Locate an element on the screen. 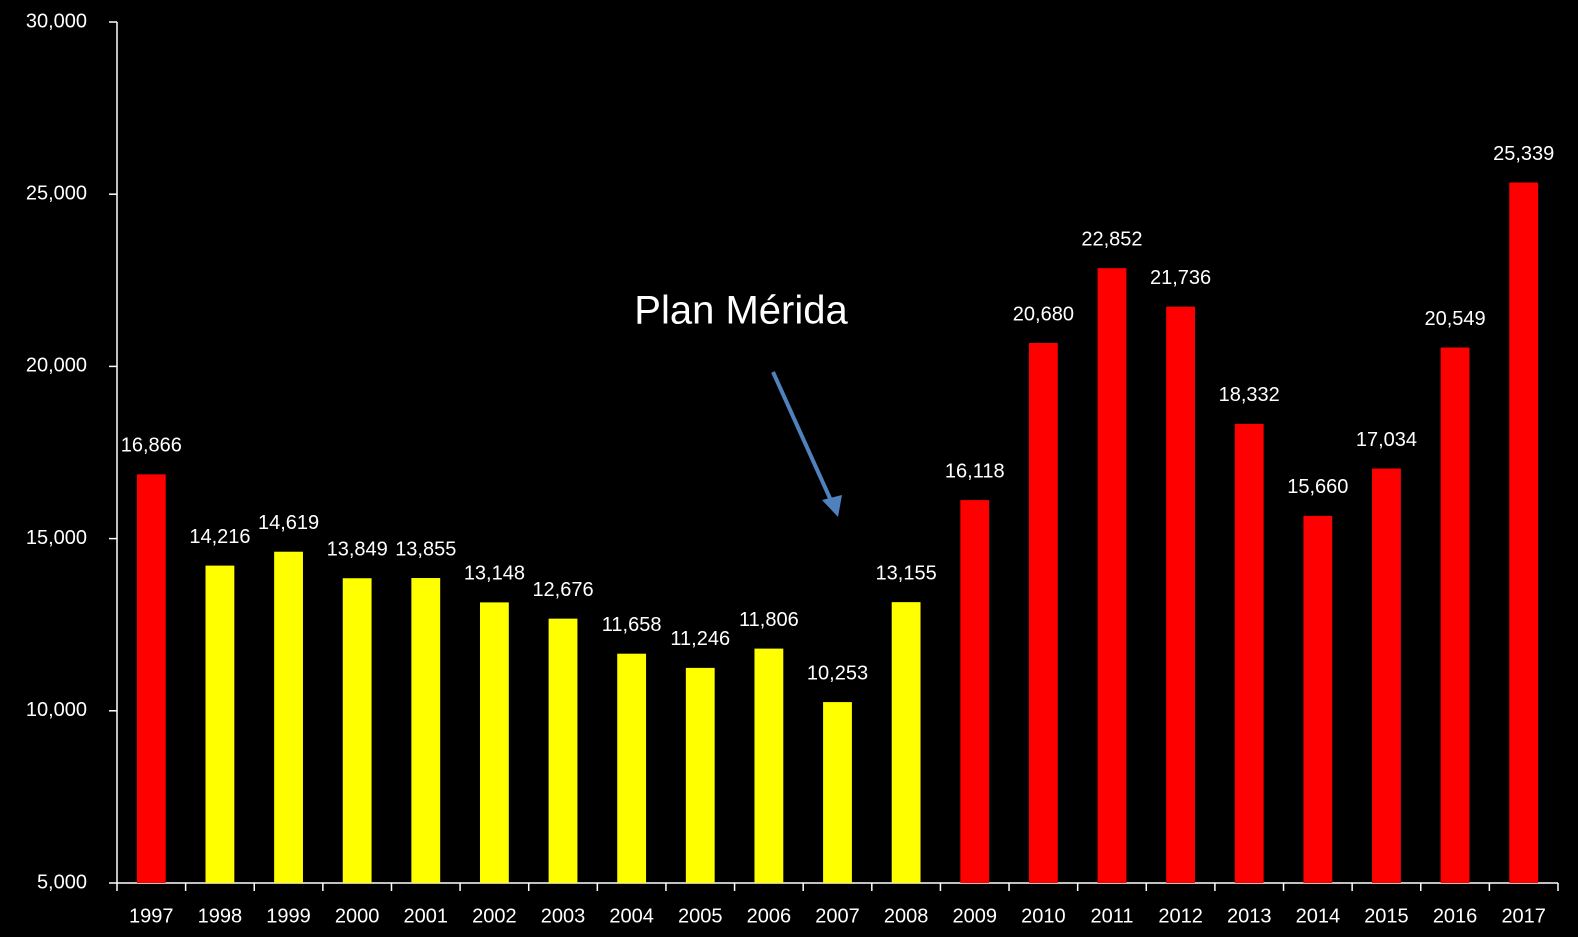 The height and width of the screenshot is (937, 1578). data-label: 12,676 is located at coordinates (562, 590).